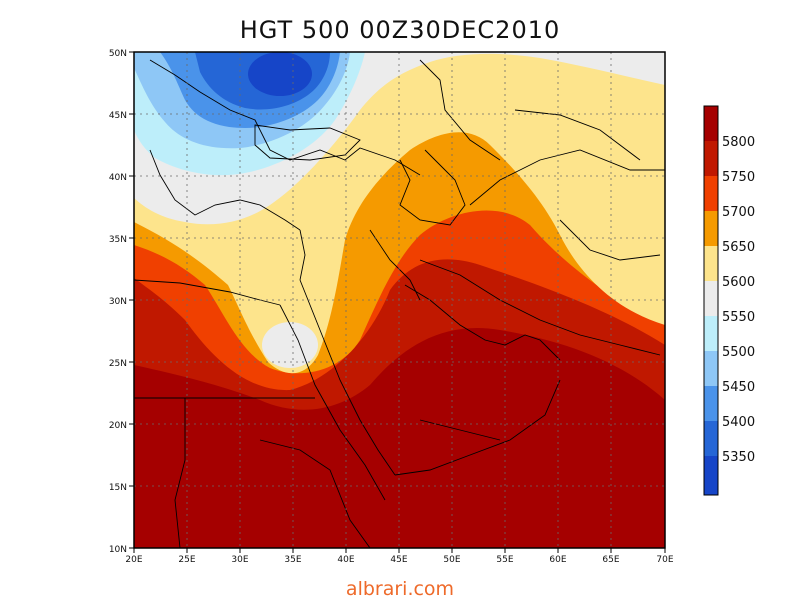  Describe the element at coordinates (118, 426) in the screenshot. I see `lat-label: 20N` at that location.